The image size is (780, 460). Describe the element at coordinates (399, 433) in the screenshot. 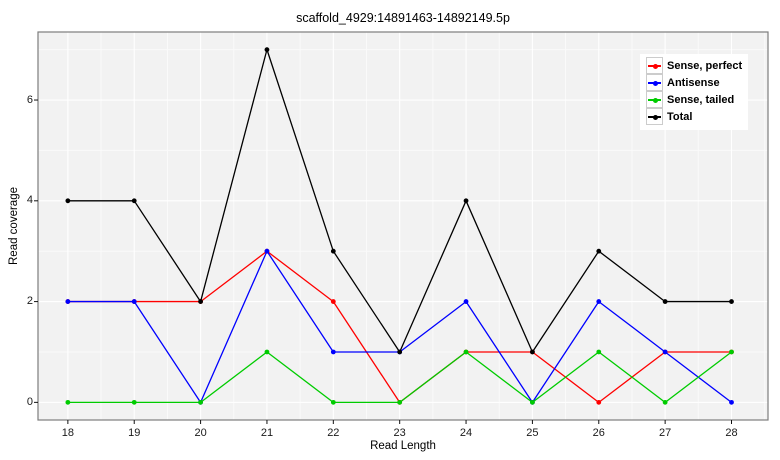

I see `x-tick-label: 23` at that location.